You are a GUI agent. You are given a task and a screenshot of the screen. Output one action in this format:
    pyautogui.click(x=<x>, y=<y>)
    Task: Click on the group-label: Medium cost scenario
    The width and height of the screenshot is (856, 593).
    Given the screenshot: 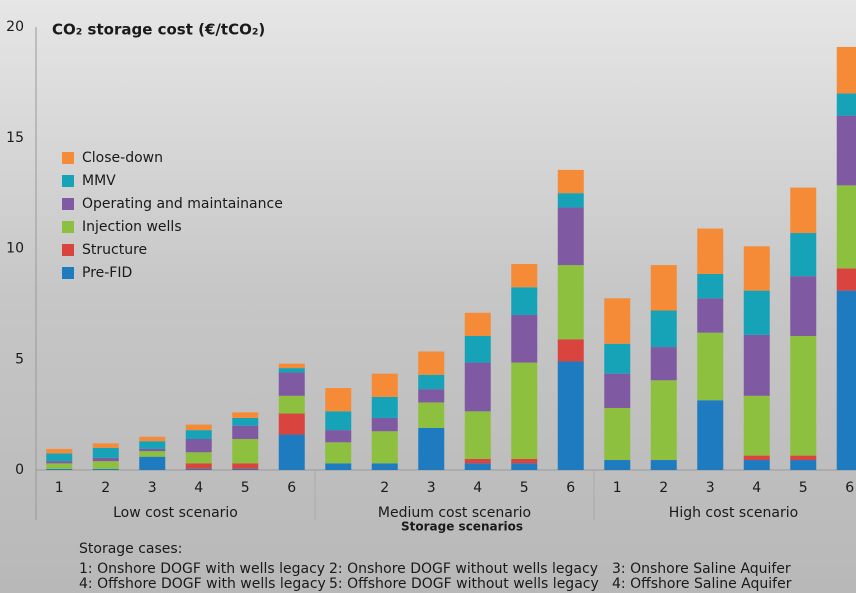 What is the action you would take?
    pyautogui.click(x=454, y=513)
    